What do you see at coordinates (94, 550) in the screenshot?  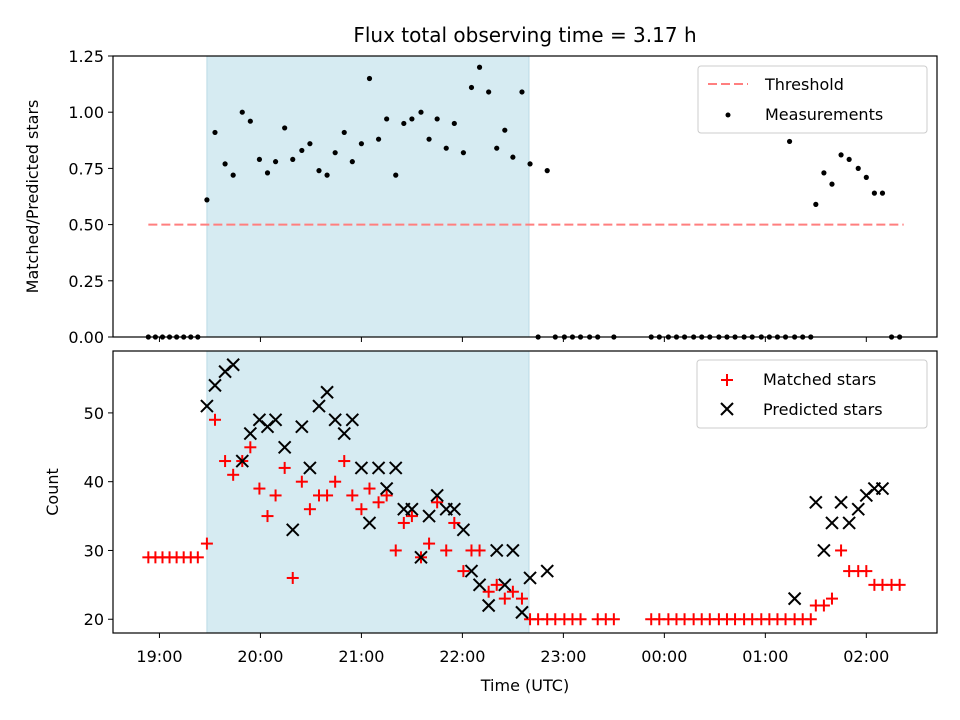 I see `y-tick-label: 30` at bounding box center [94, 550].